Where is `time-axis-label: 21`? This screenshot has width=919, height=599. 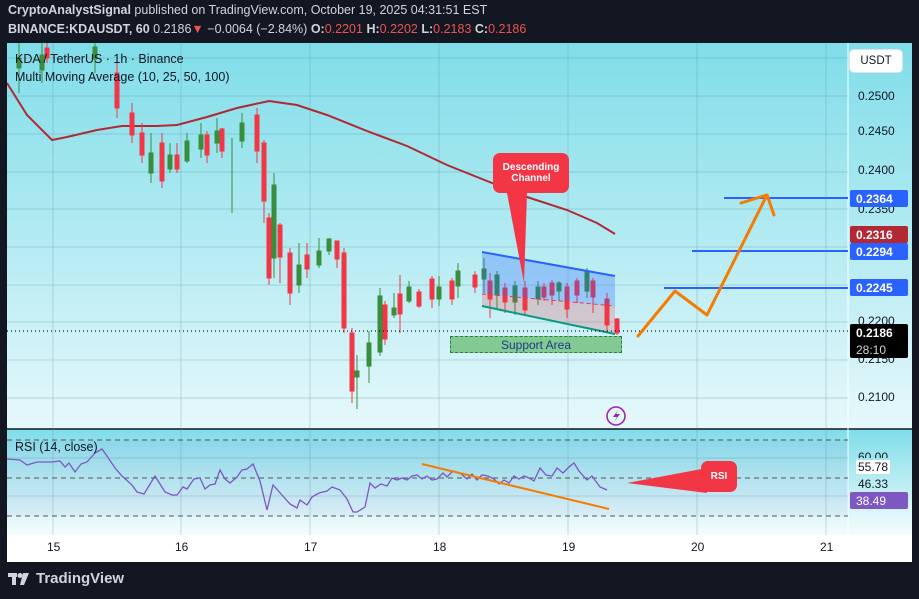
time-axis-label: 21 is located at coordinates (827, 547).